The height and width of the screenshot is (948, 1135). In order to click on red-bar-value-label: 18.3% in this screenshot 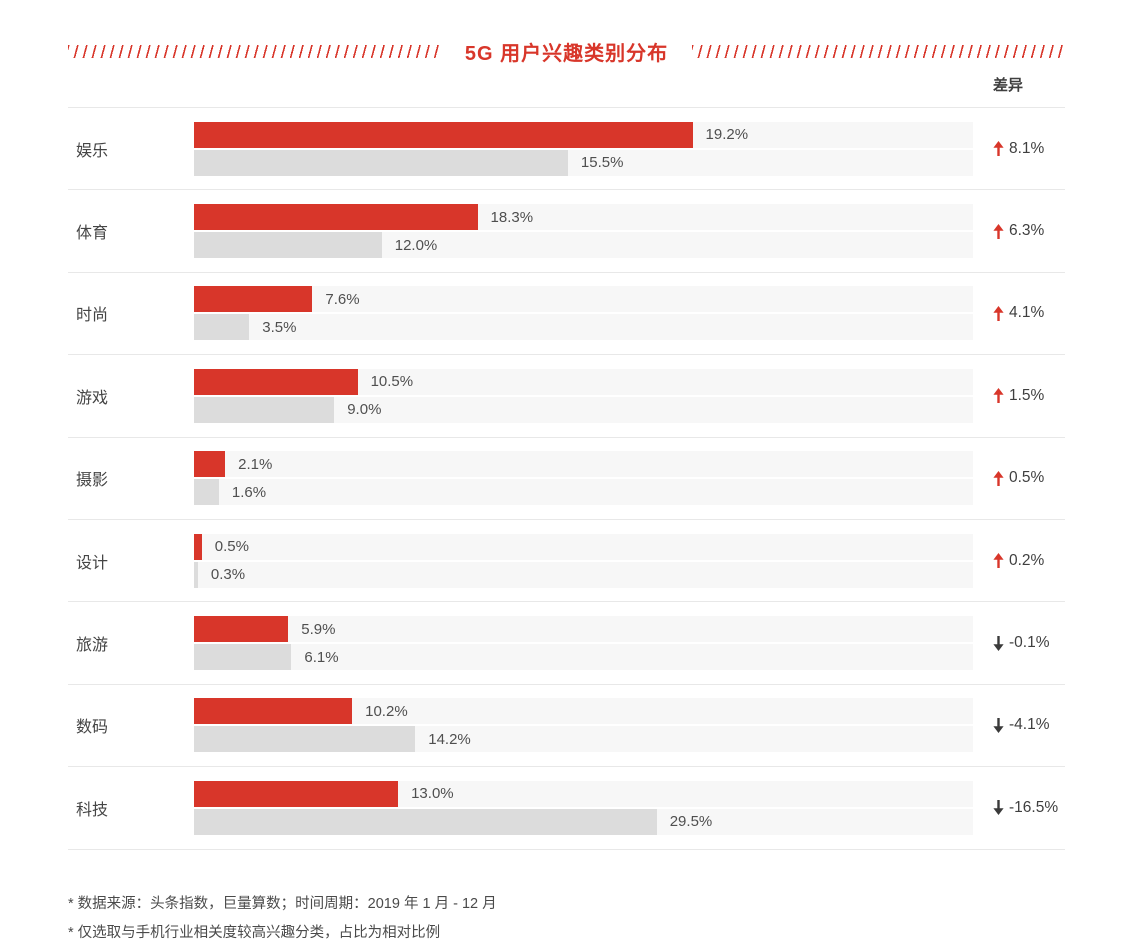, I will do `click(512, 217)`.